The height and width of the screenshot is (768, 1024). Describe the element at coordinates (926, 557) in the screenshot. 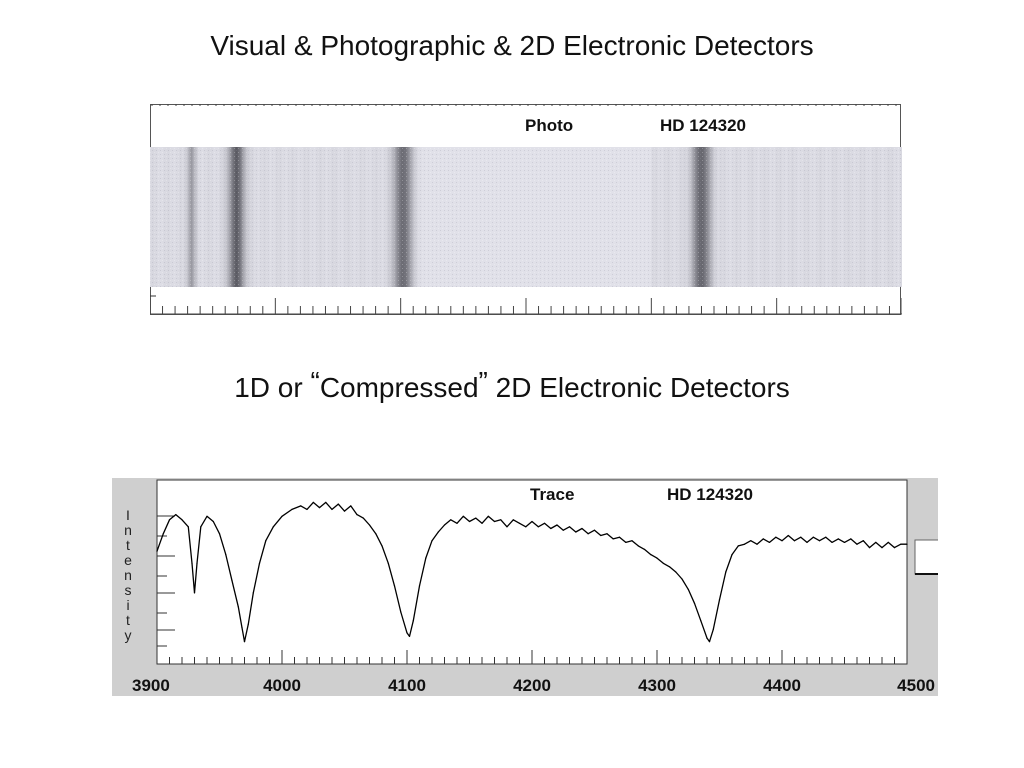

I see `trace-right-tab` at that location.